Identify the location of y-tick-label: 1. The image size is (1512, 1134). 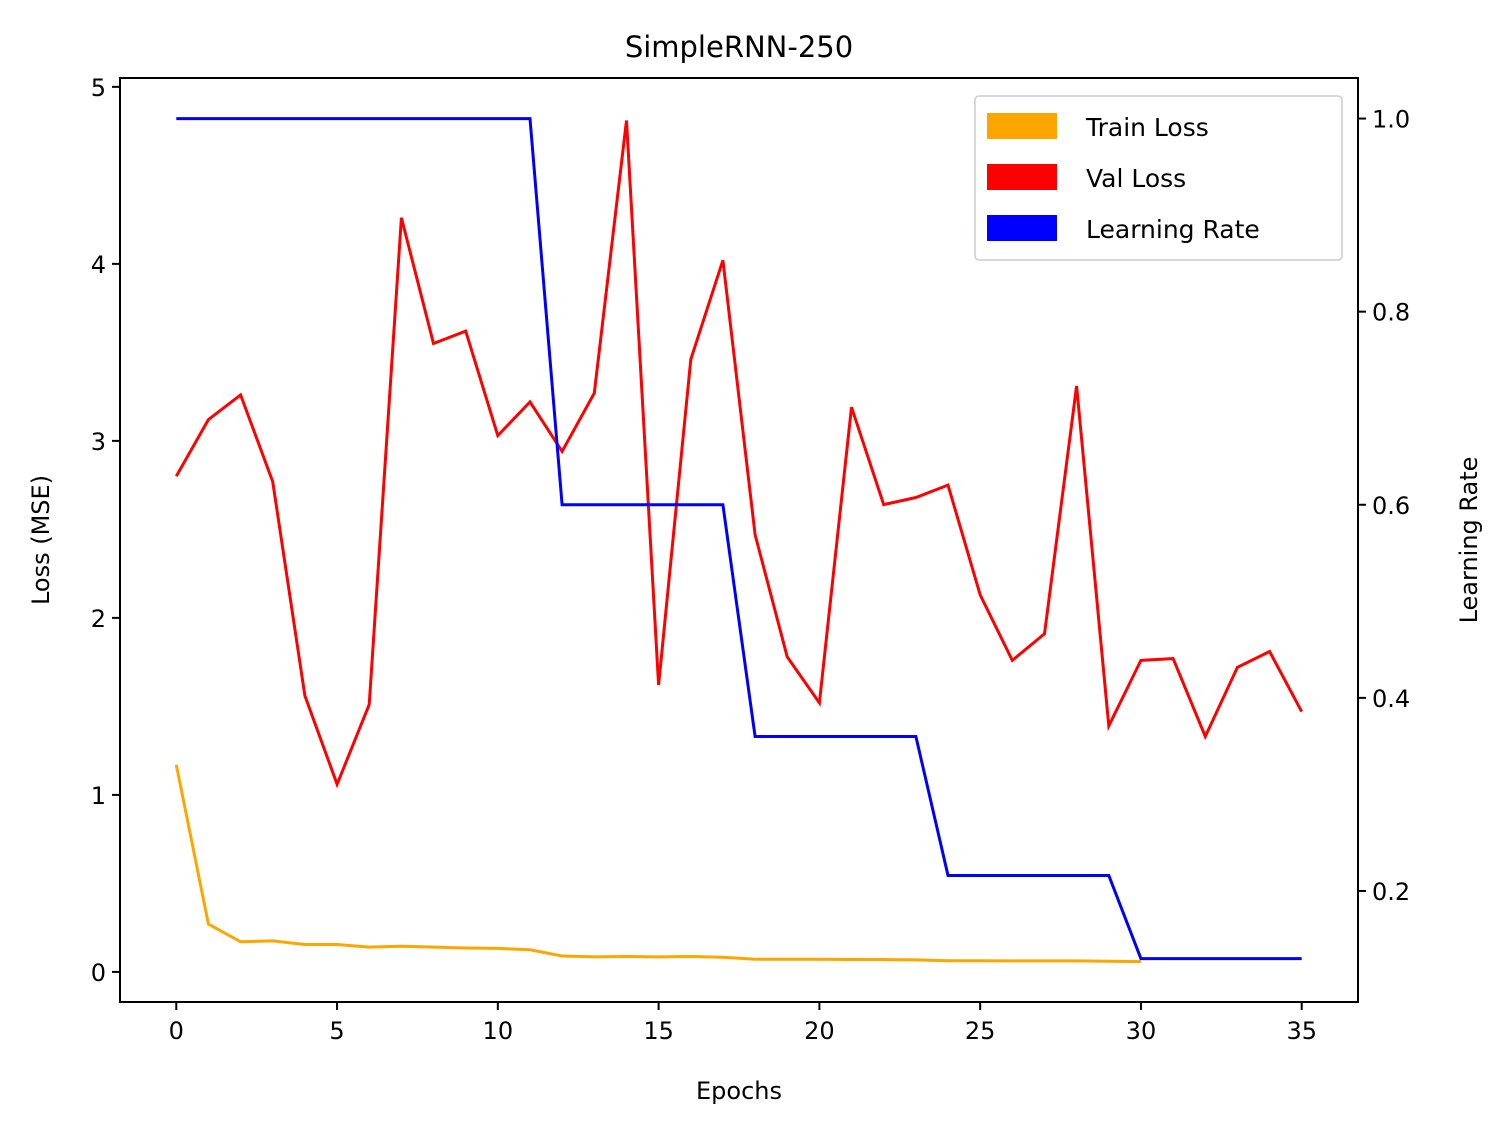
(98, 796).